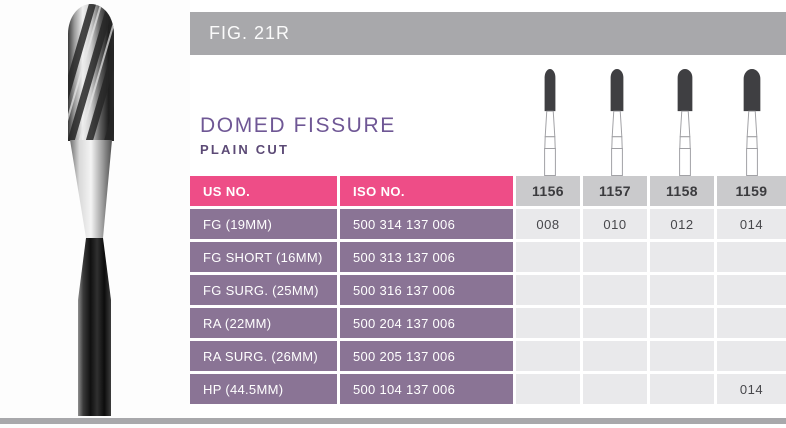 This screenshot has height=428, width=786. I want to click on domed-fissure-bur-image, so click(91, 210).